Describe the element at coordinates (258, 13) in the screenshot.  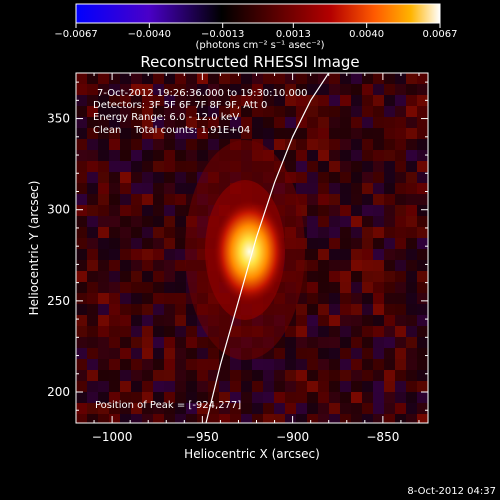
I see `colorbar-gradient` at that location.